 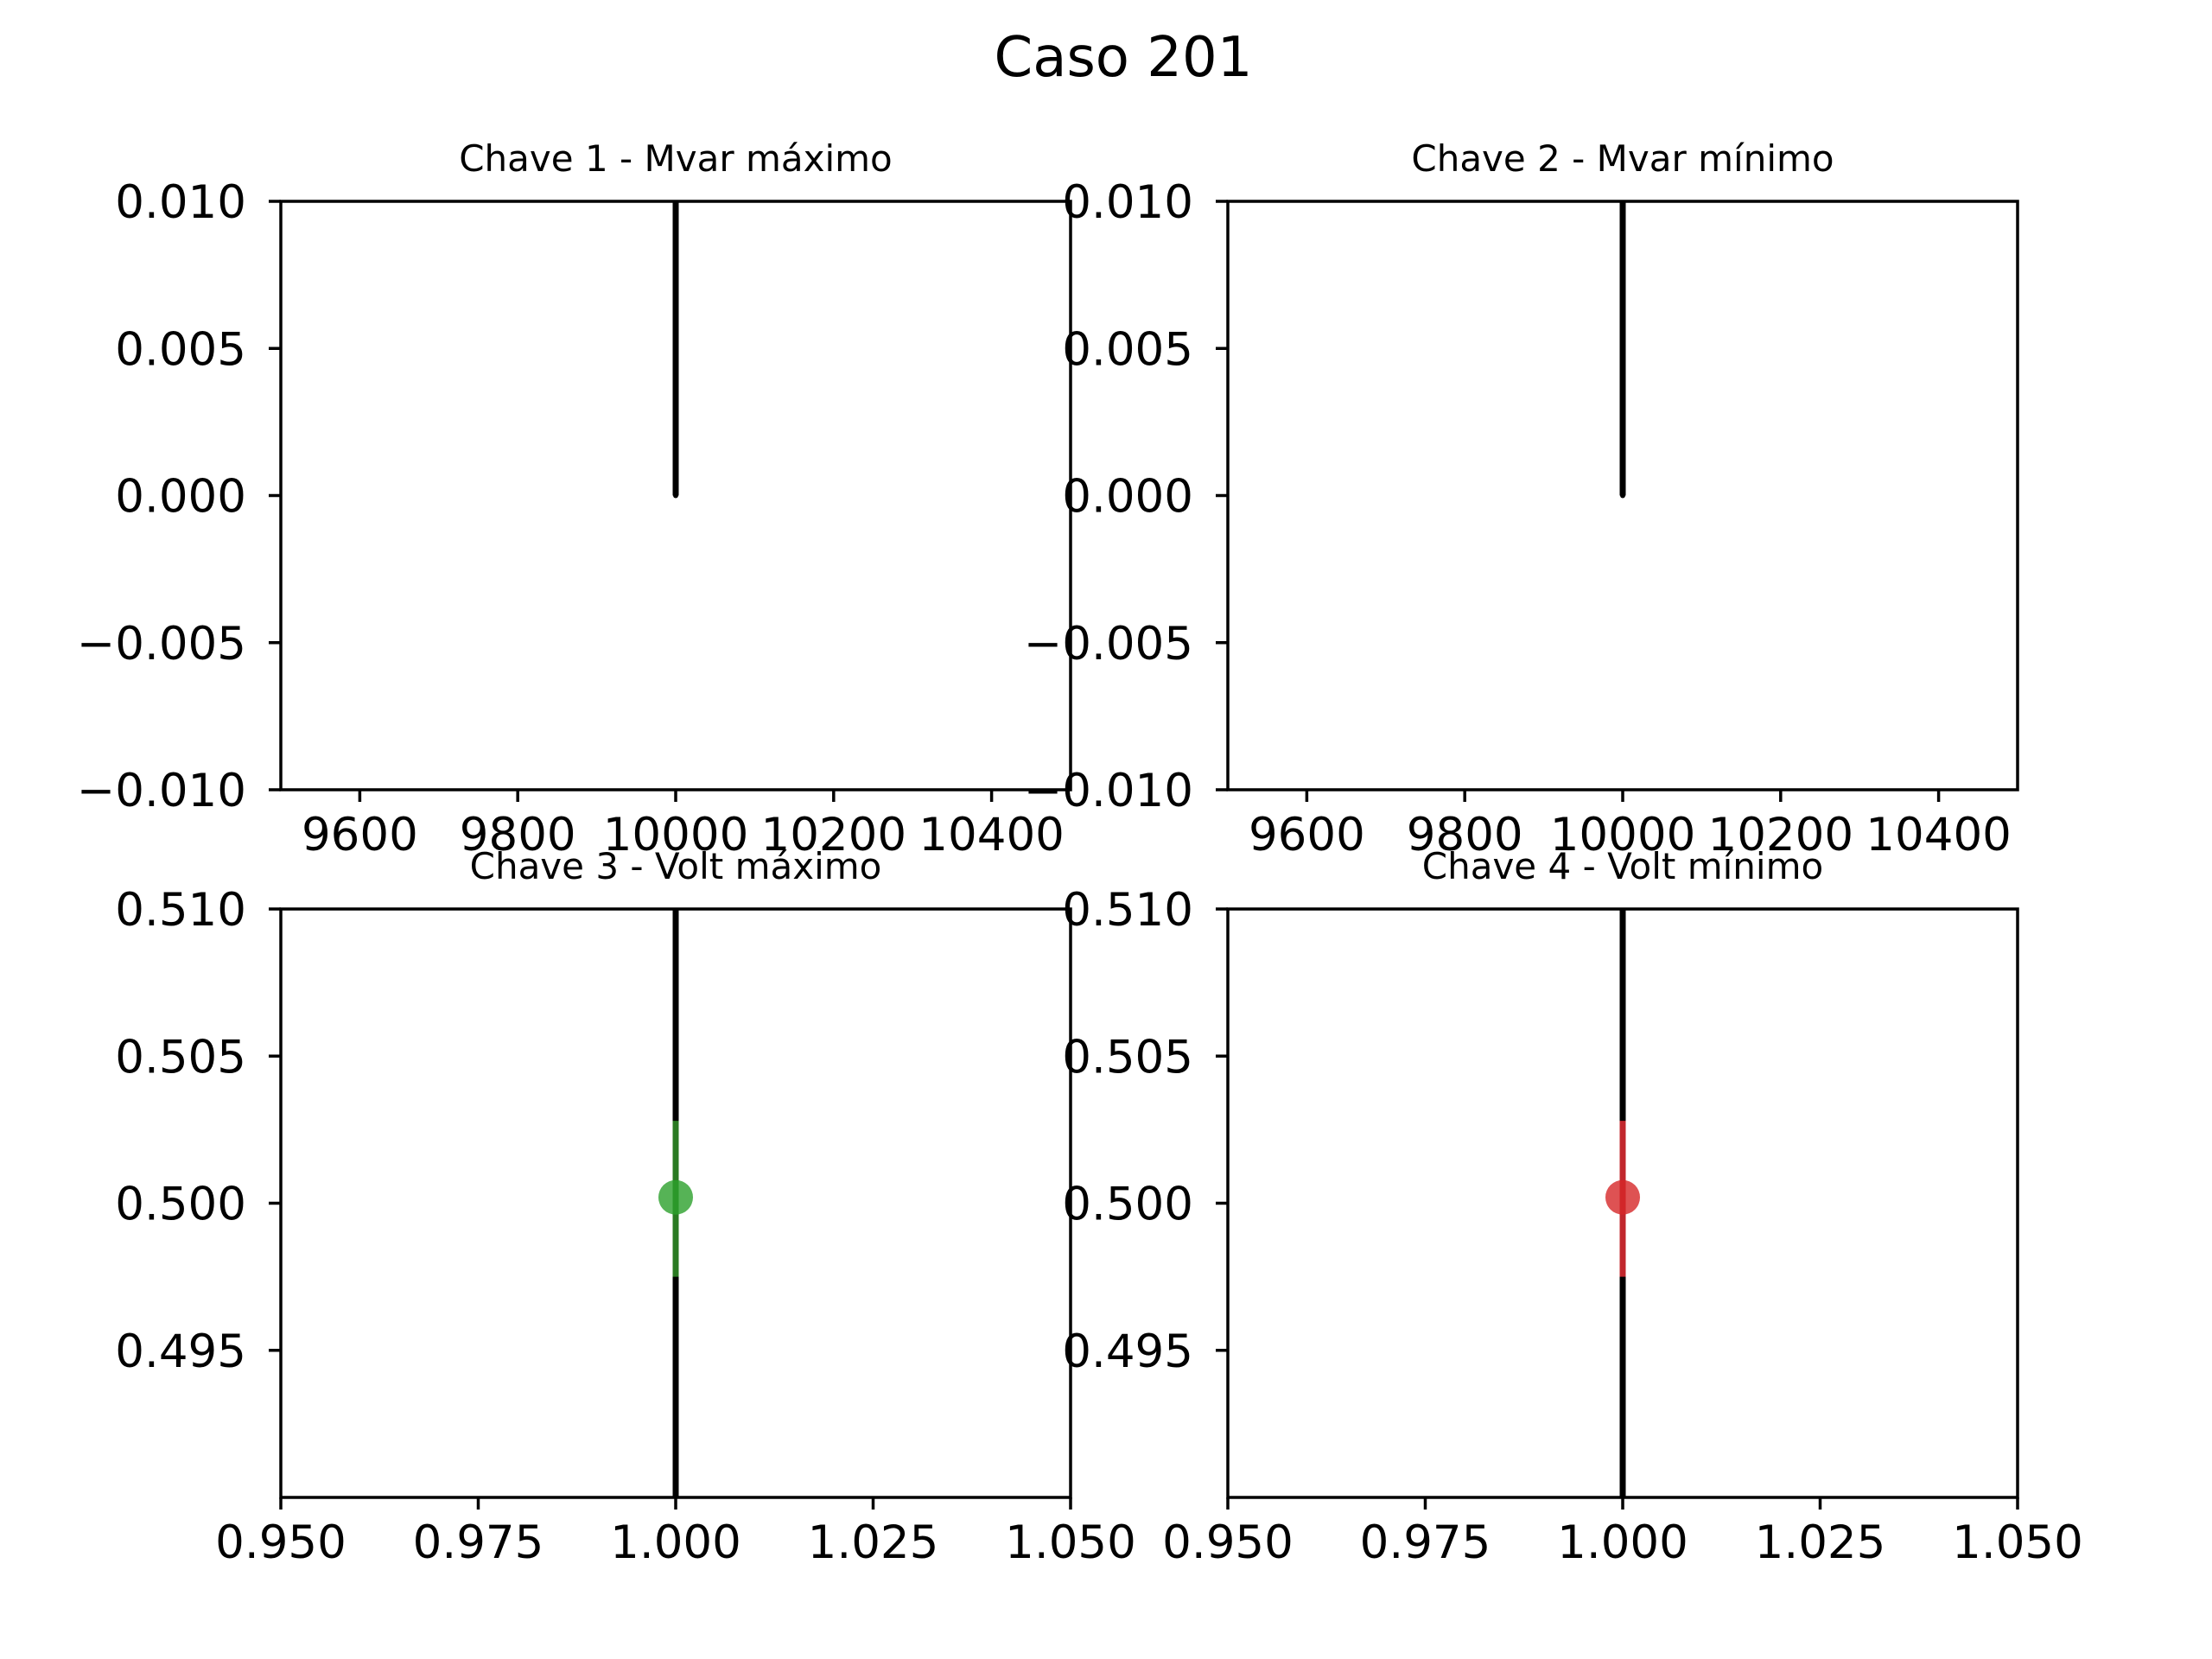 What do you see at coordinates (1622, 158) in the screenshot?
I see `subplot-title: Chave 2 - Mvar mínimo` at bounding box center [1622, 158].